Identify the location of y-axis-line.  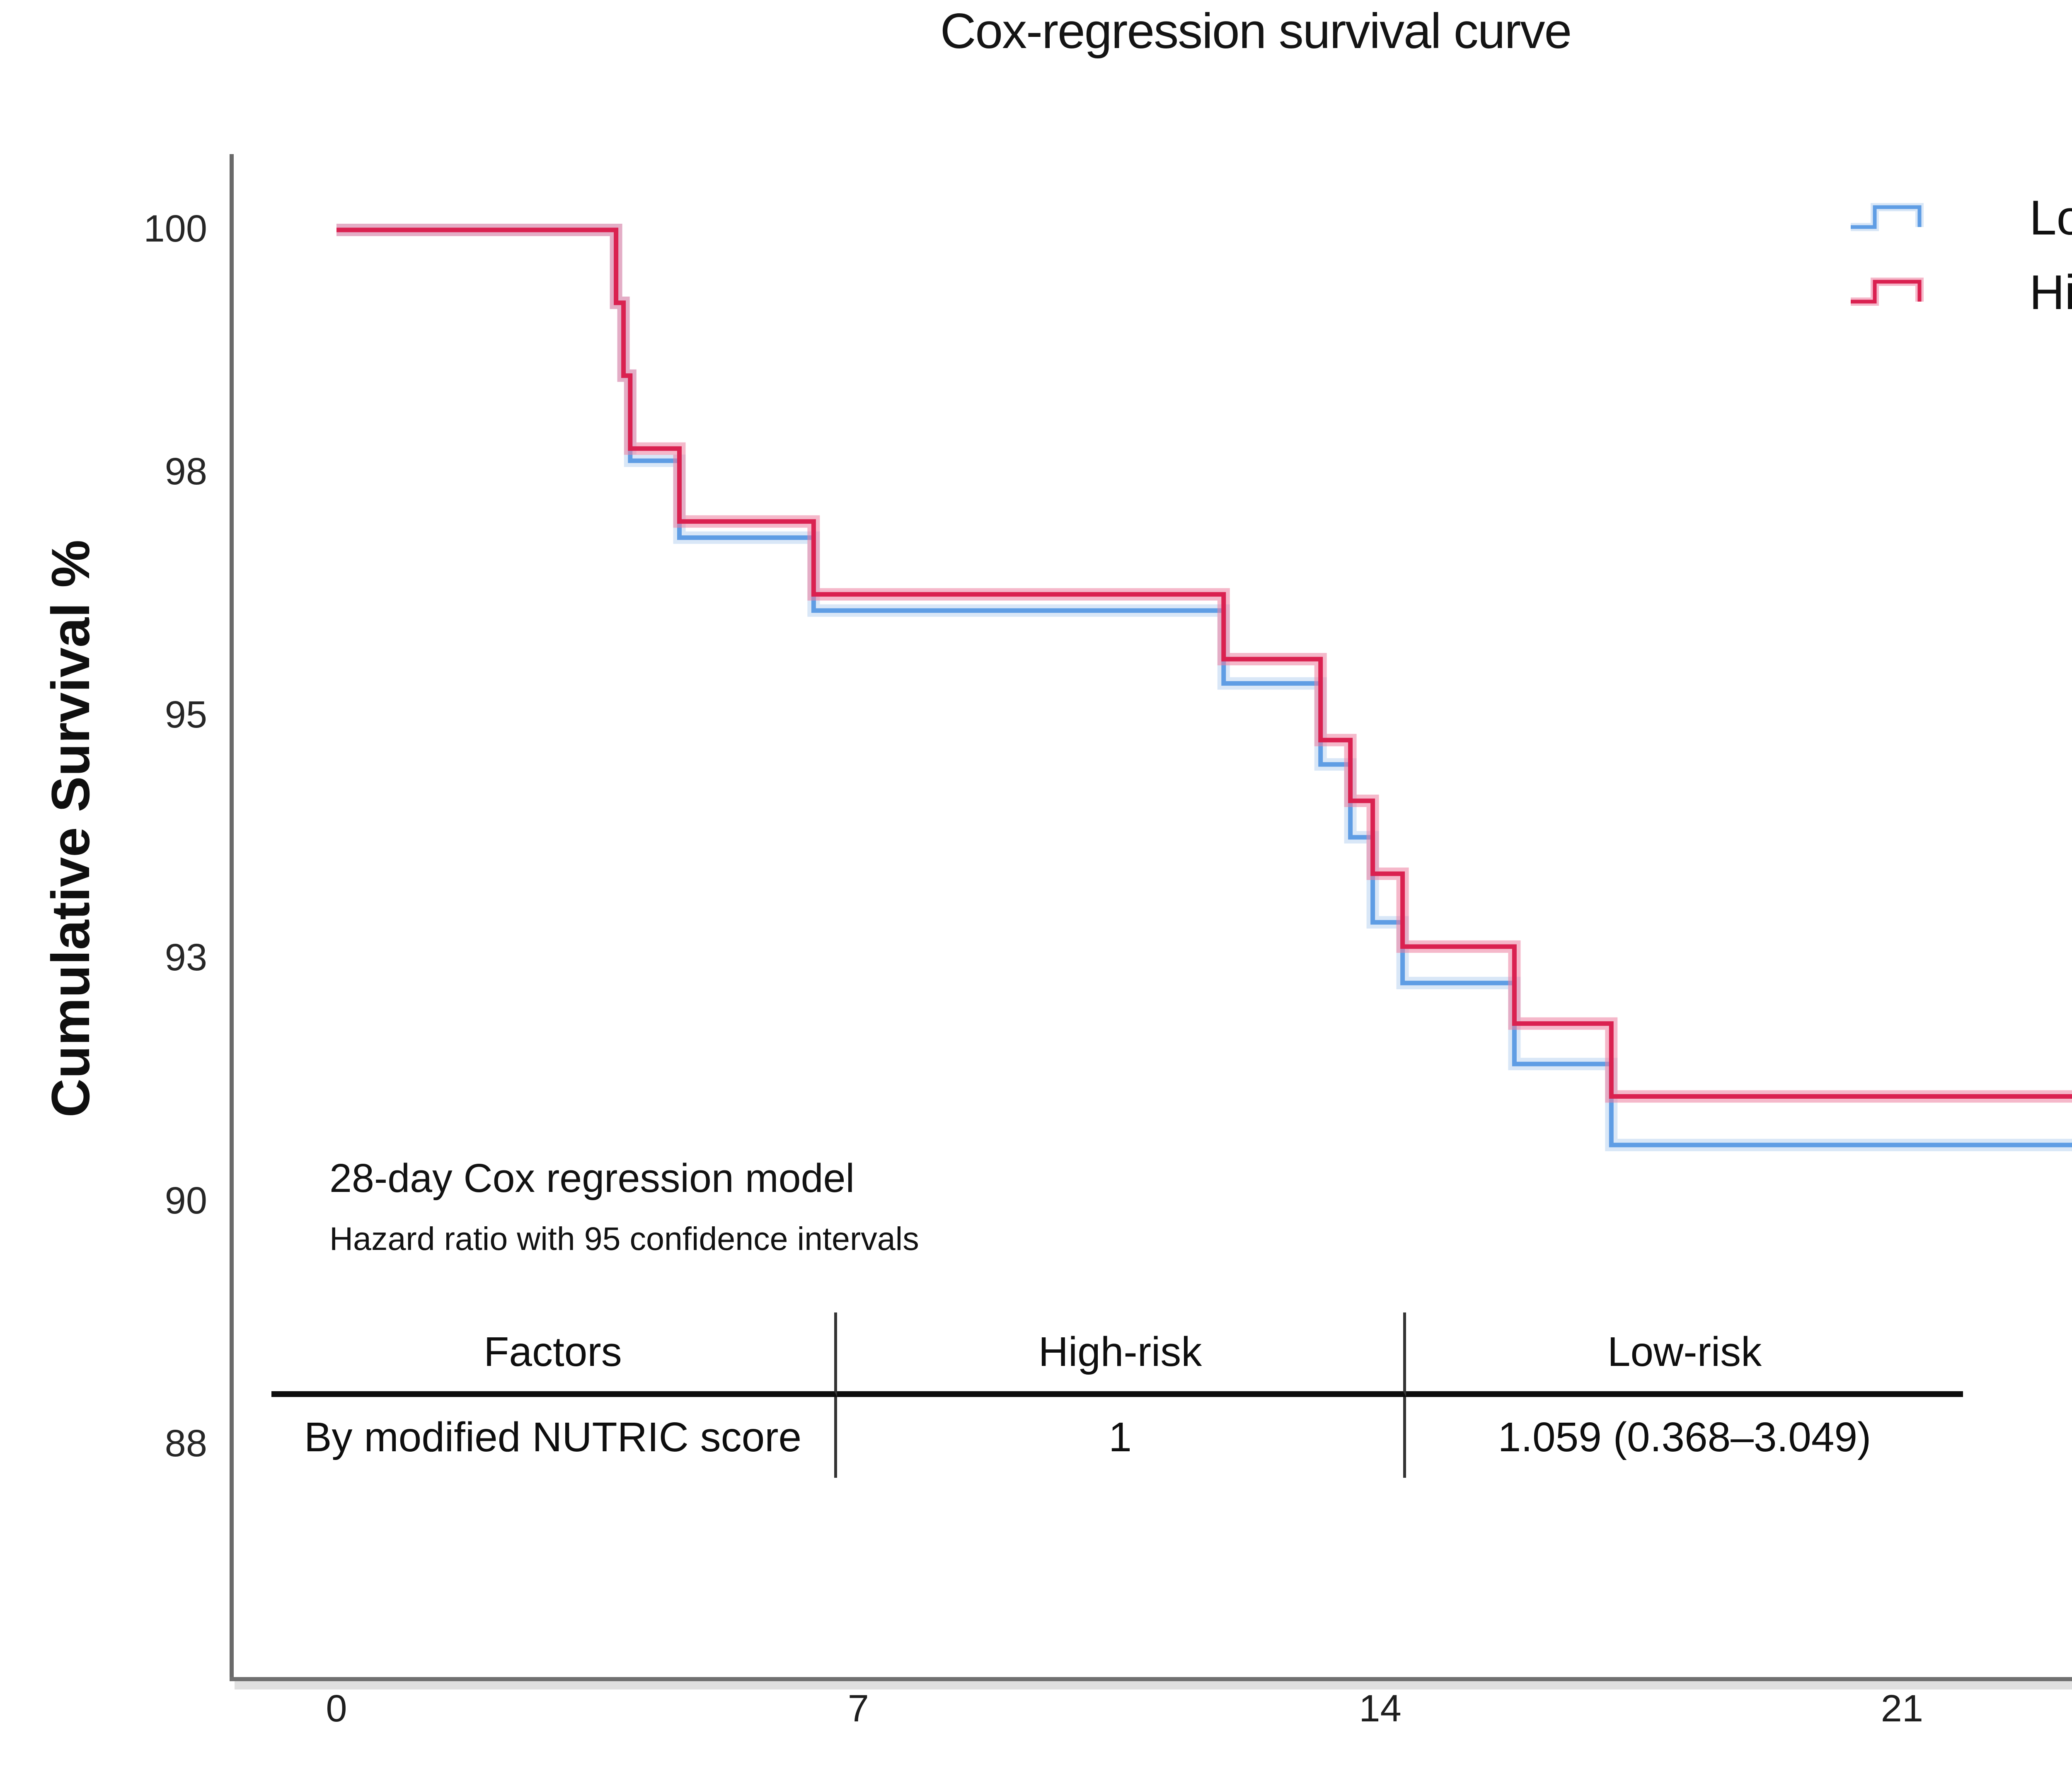
(232, 918).